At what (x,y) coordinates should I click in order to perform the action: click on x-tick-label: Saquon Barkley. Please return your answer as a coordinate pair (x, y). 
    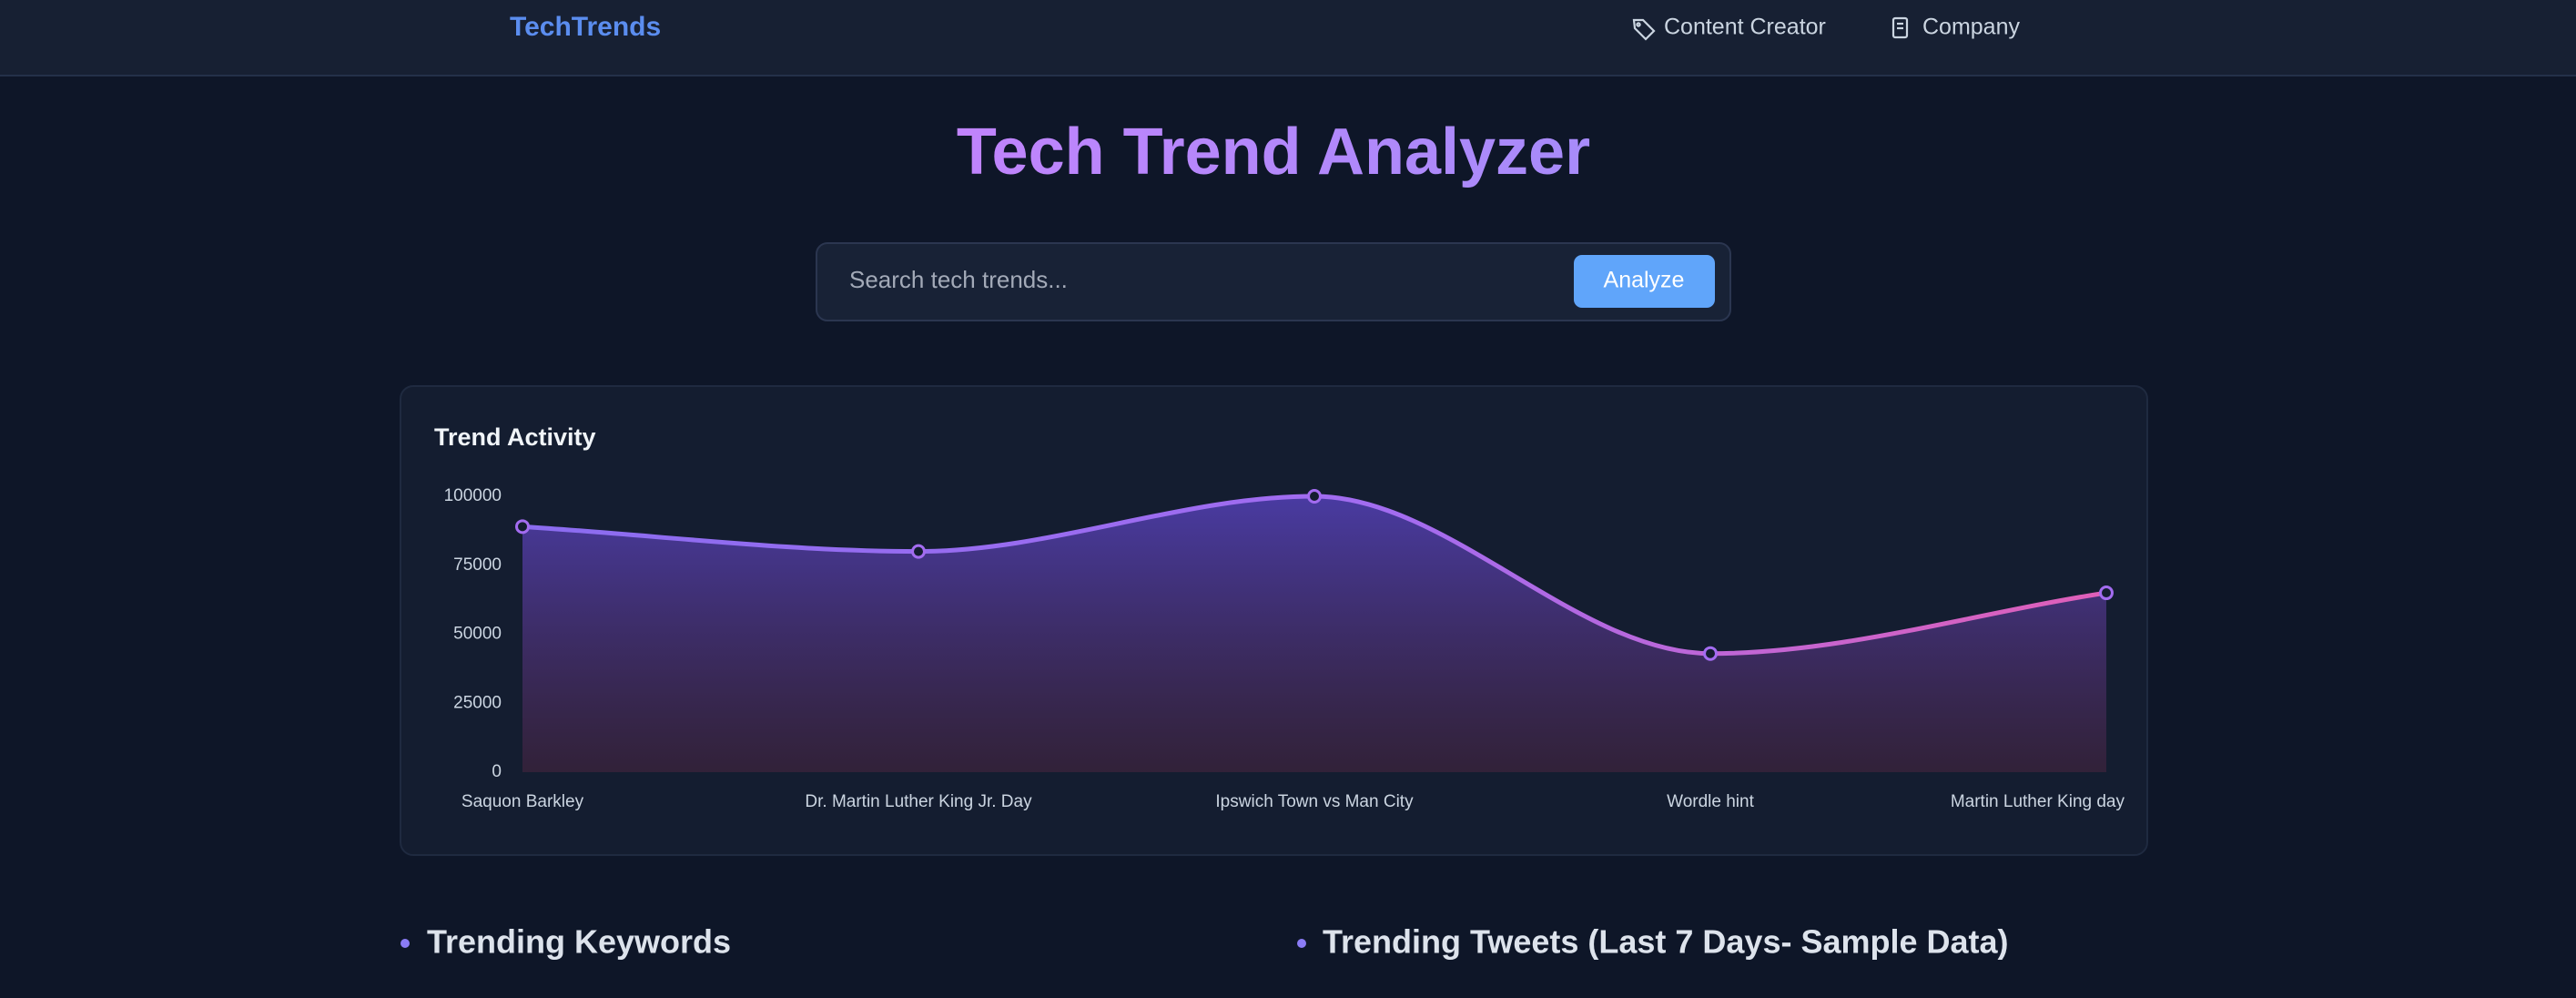
    Looking at the image, I should click on (522, 801).